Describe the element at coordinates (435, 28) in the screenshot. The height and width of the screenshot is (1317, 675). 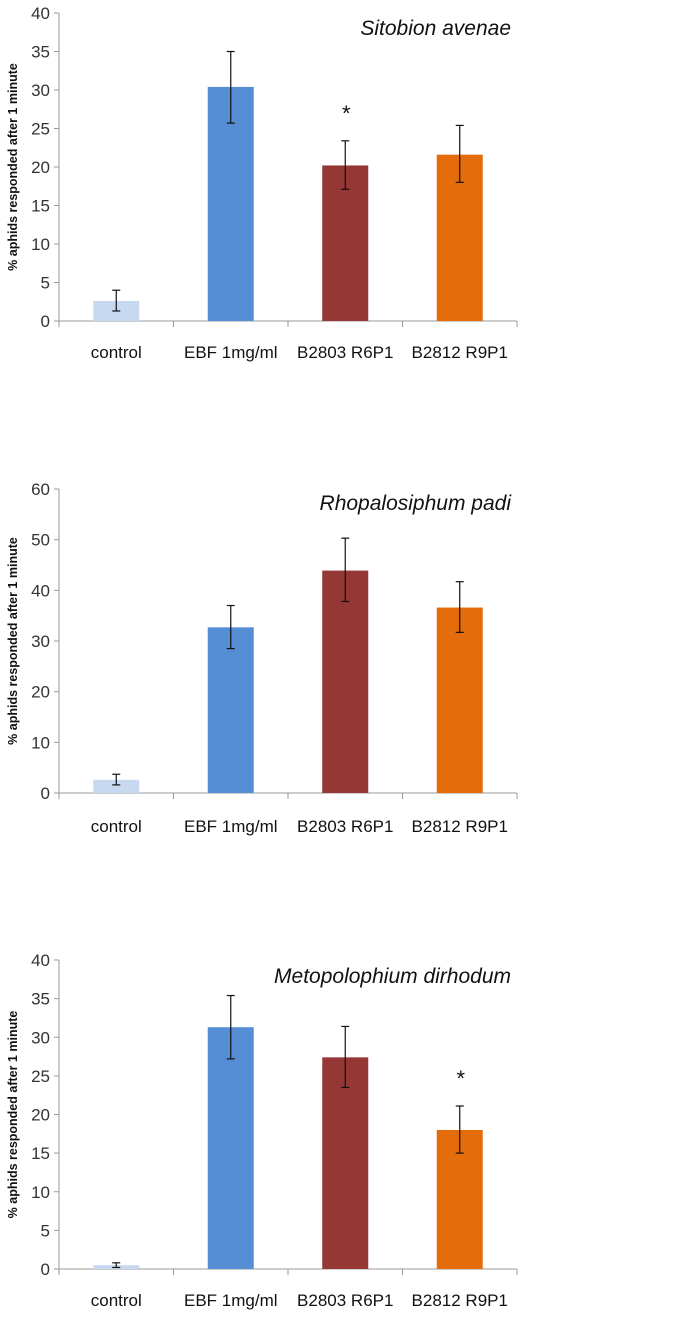
I see `chart-title: Sitobion avenae` at that location.